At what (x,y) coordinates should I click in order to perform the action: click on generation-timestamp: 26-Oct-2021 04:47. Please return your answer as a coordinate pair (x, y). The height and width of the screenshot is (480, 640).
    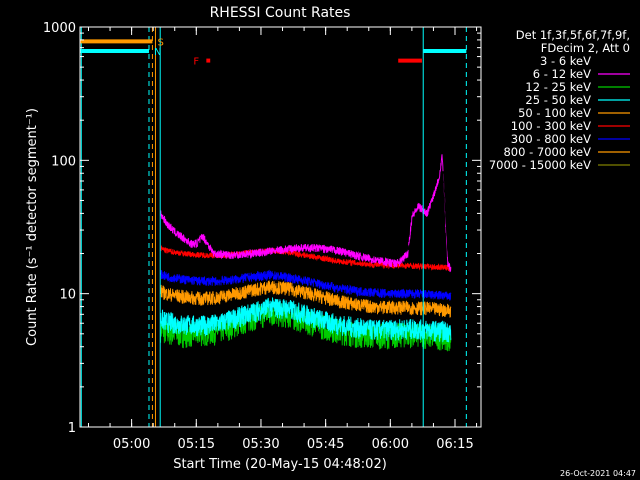
    Looking at the image, I should click on (598, 473).